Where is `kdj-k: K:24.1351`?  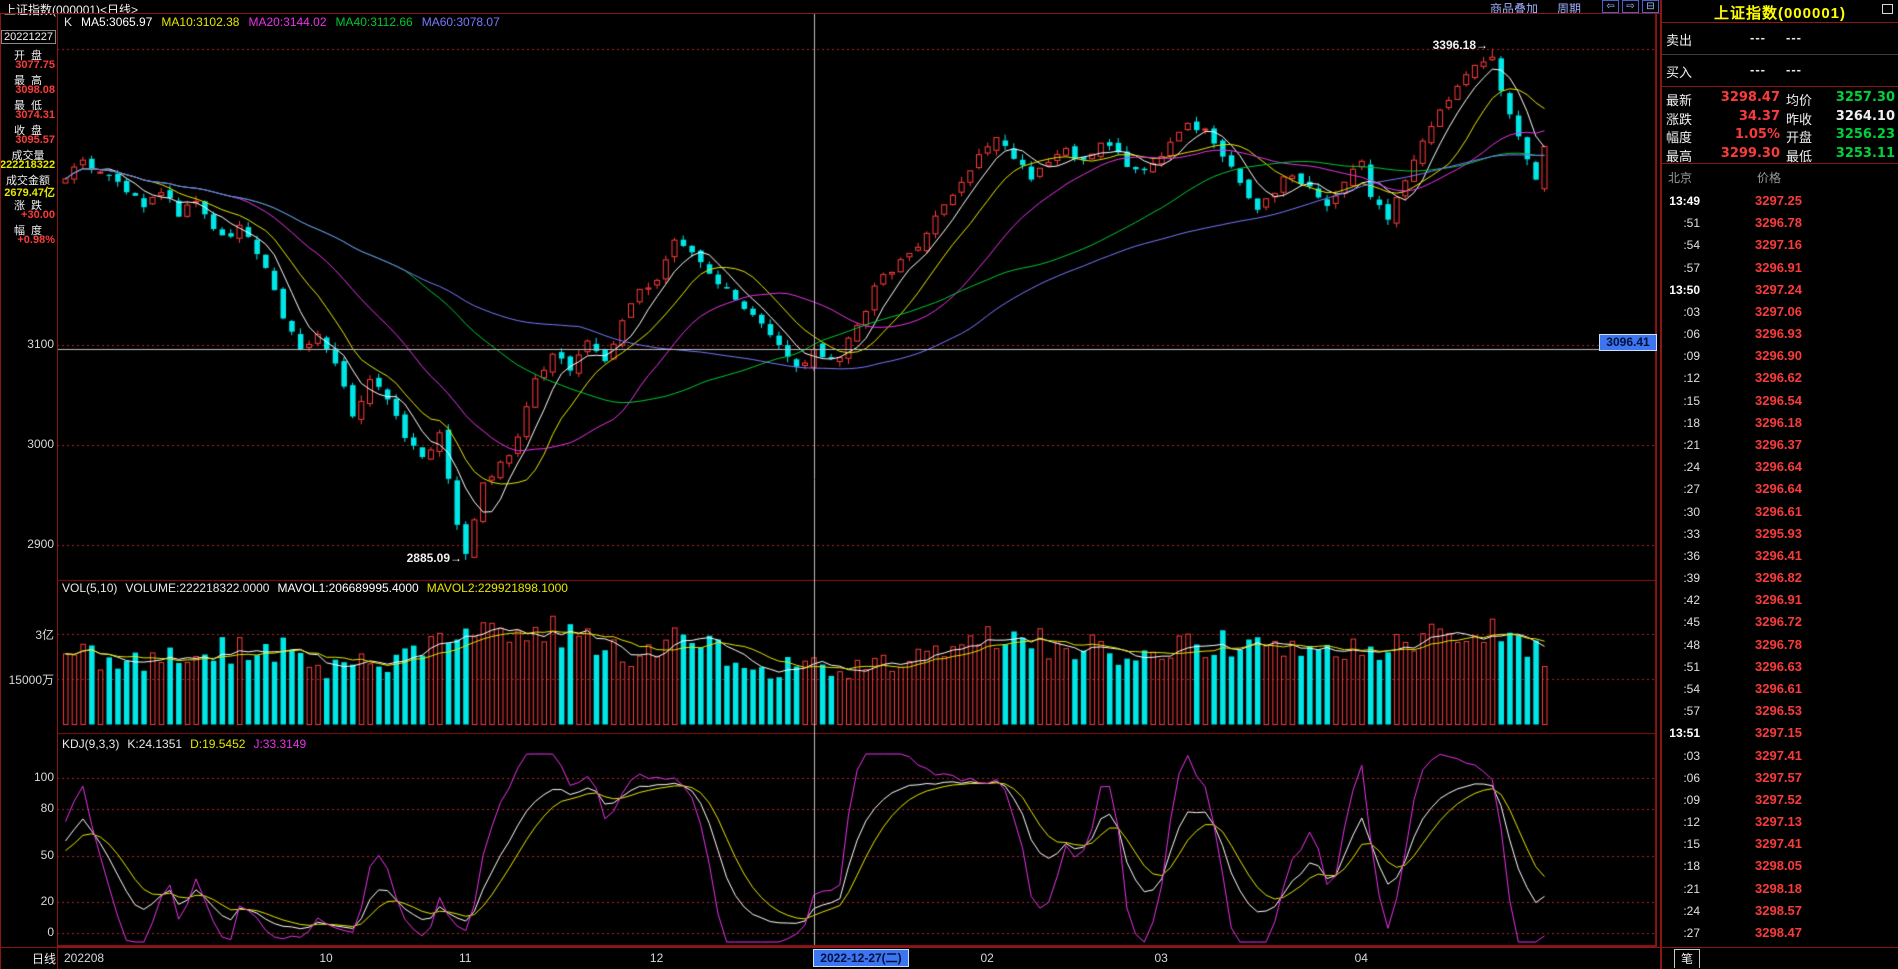
kdj-k: K:24.1351 is located at coordinates (155, 744).